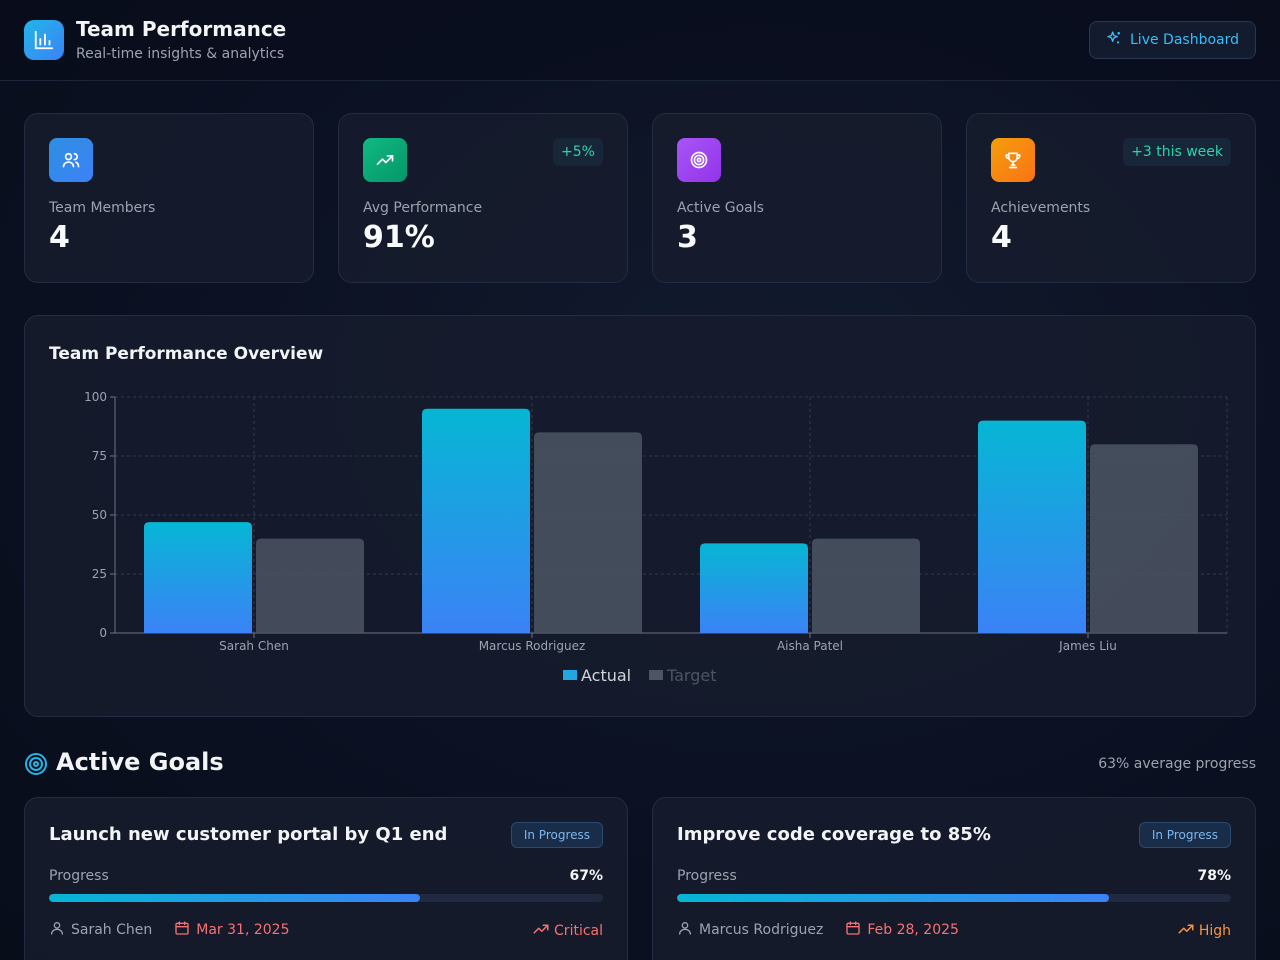 The width and height of the screenshot is (1280, 960). What do you see at coordinates (99, 456) in the screenshot?
I see `y-tick-label: 75` at bounding box center [99, 456].